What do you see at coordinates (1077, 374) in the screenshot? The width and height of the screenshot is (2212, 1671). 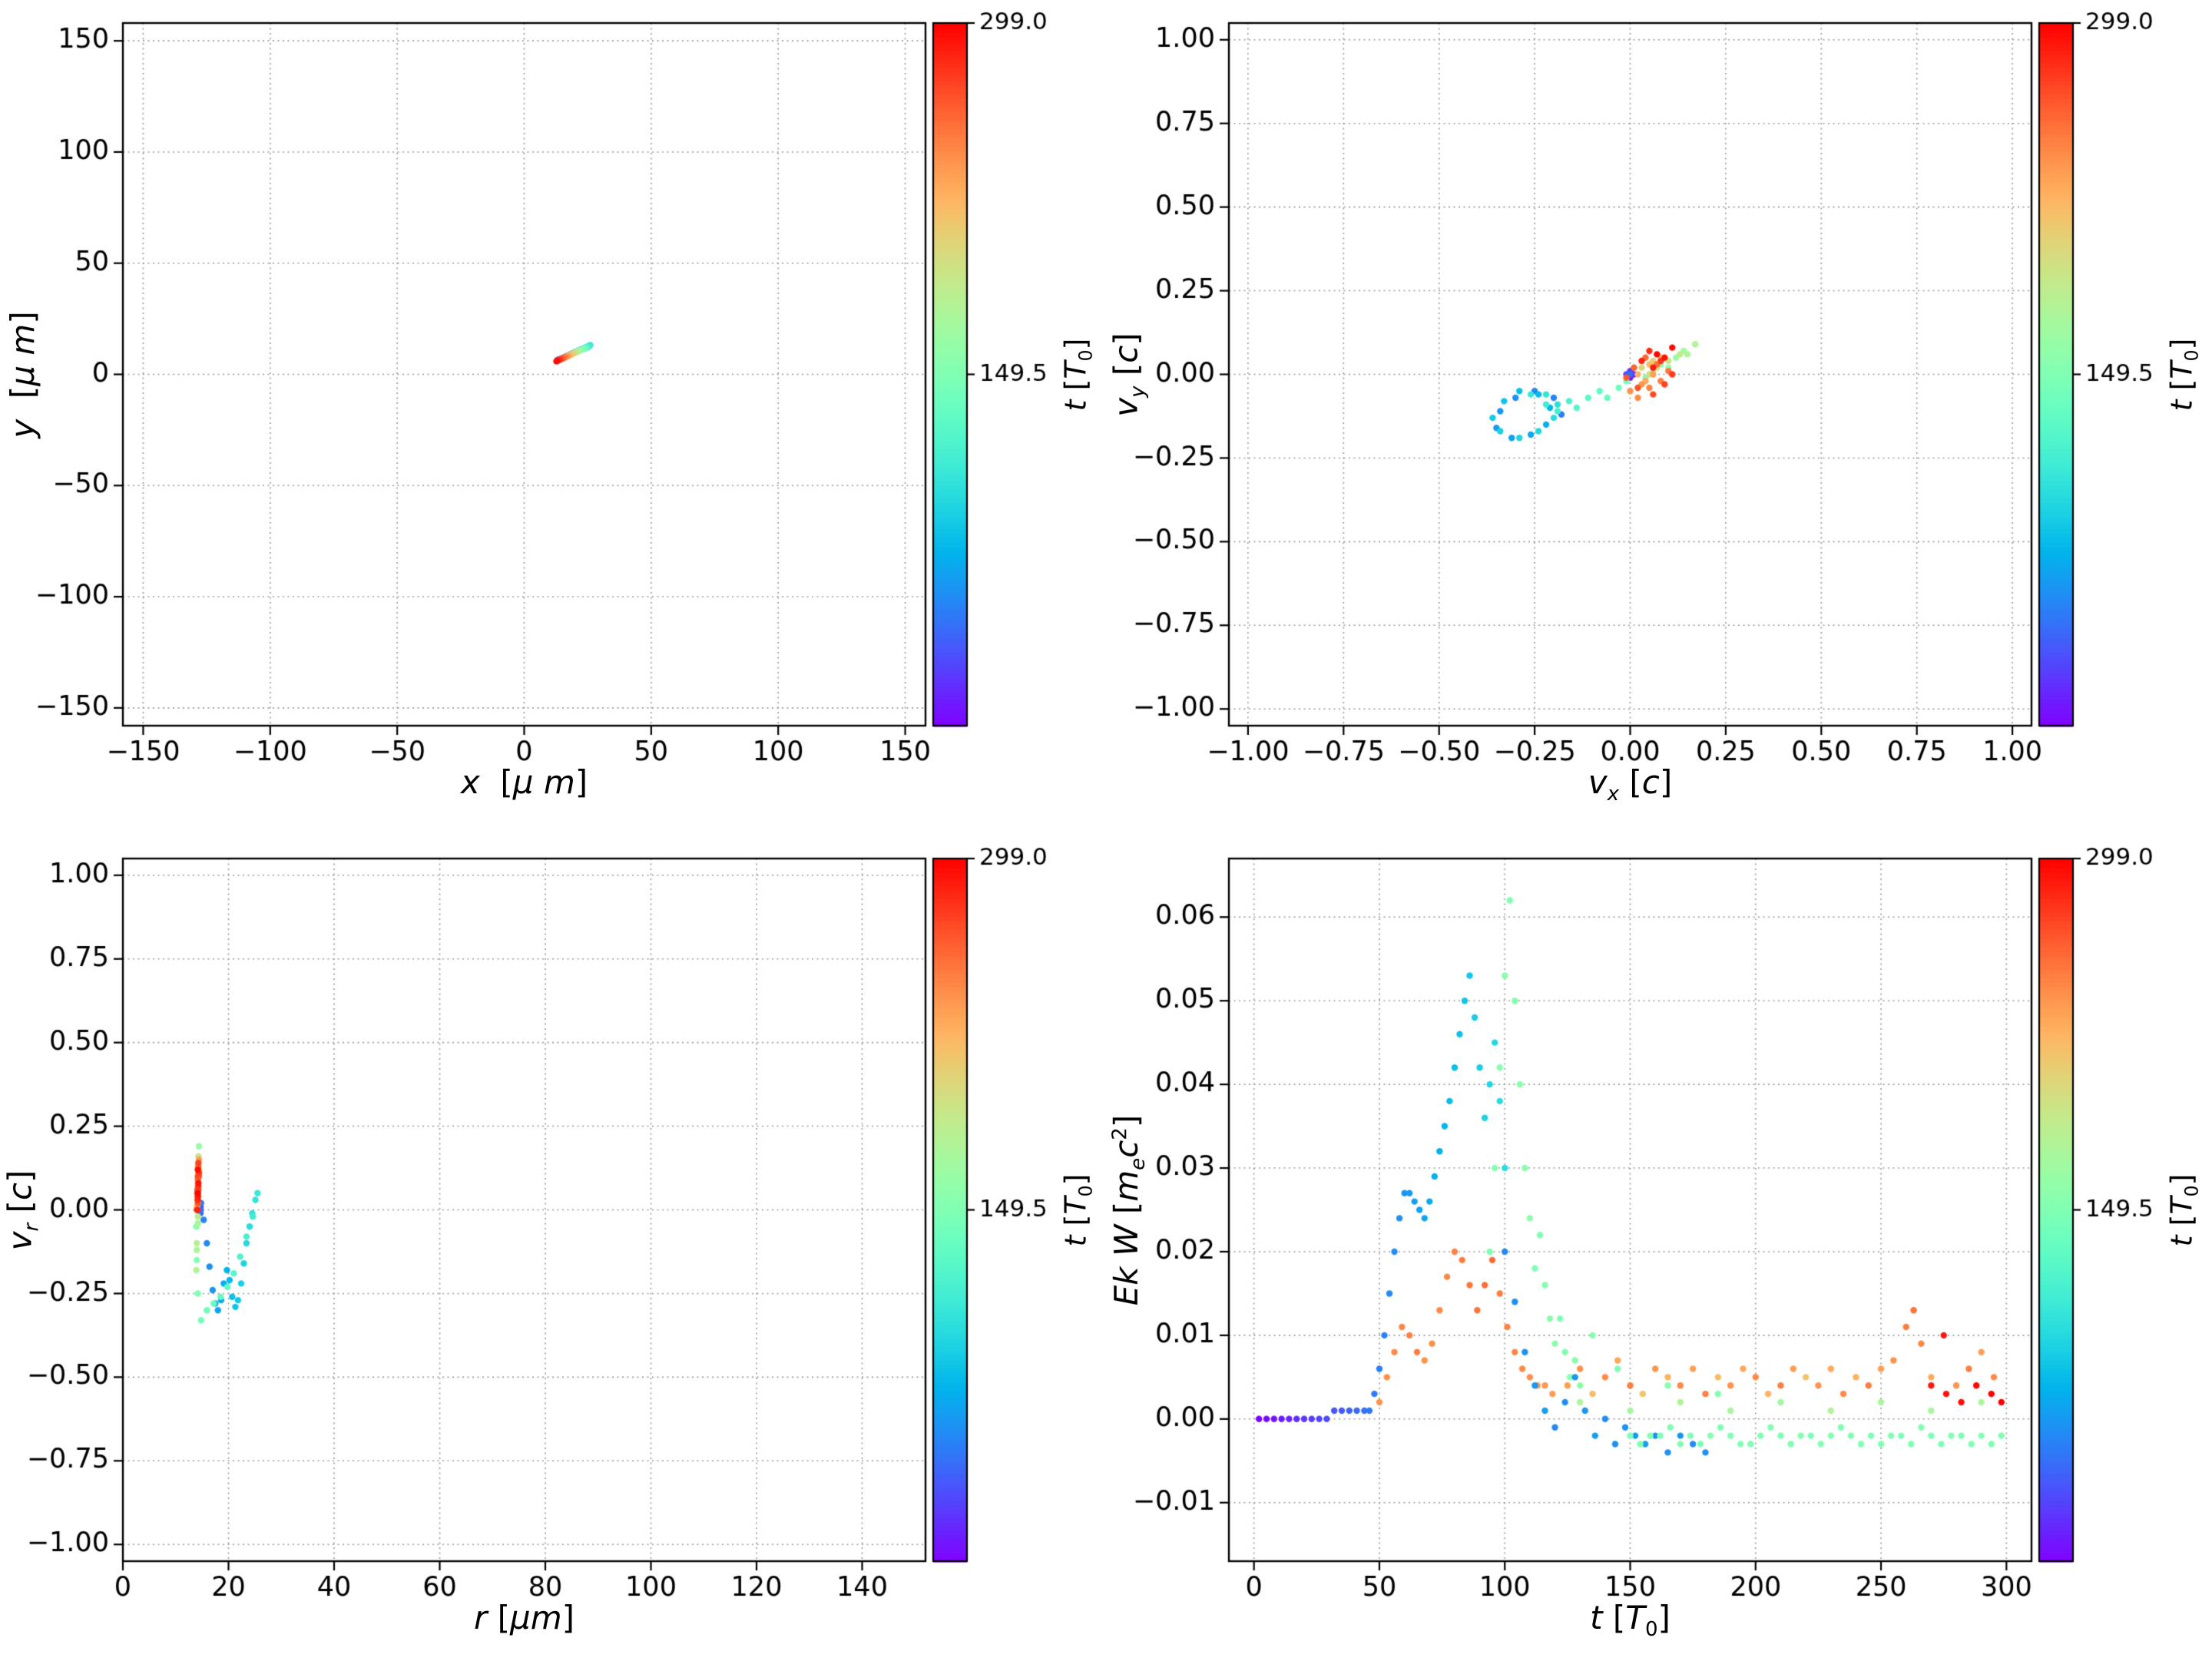 I see `xy-colorbar-label: t [T0]` at bounding box center [1077, 374].